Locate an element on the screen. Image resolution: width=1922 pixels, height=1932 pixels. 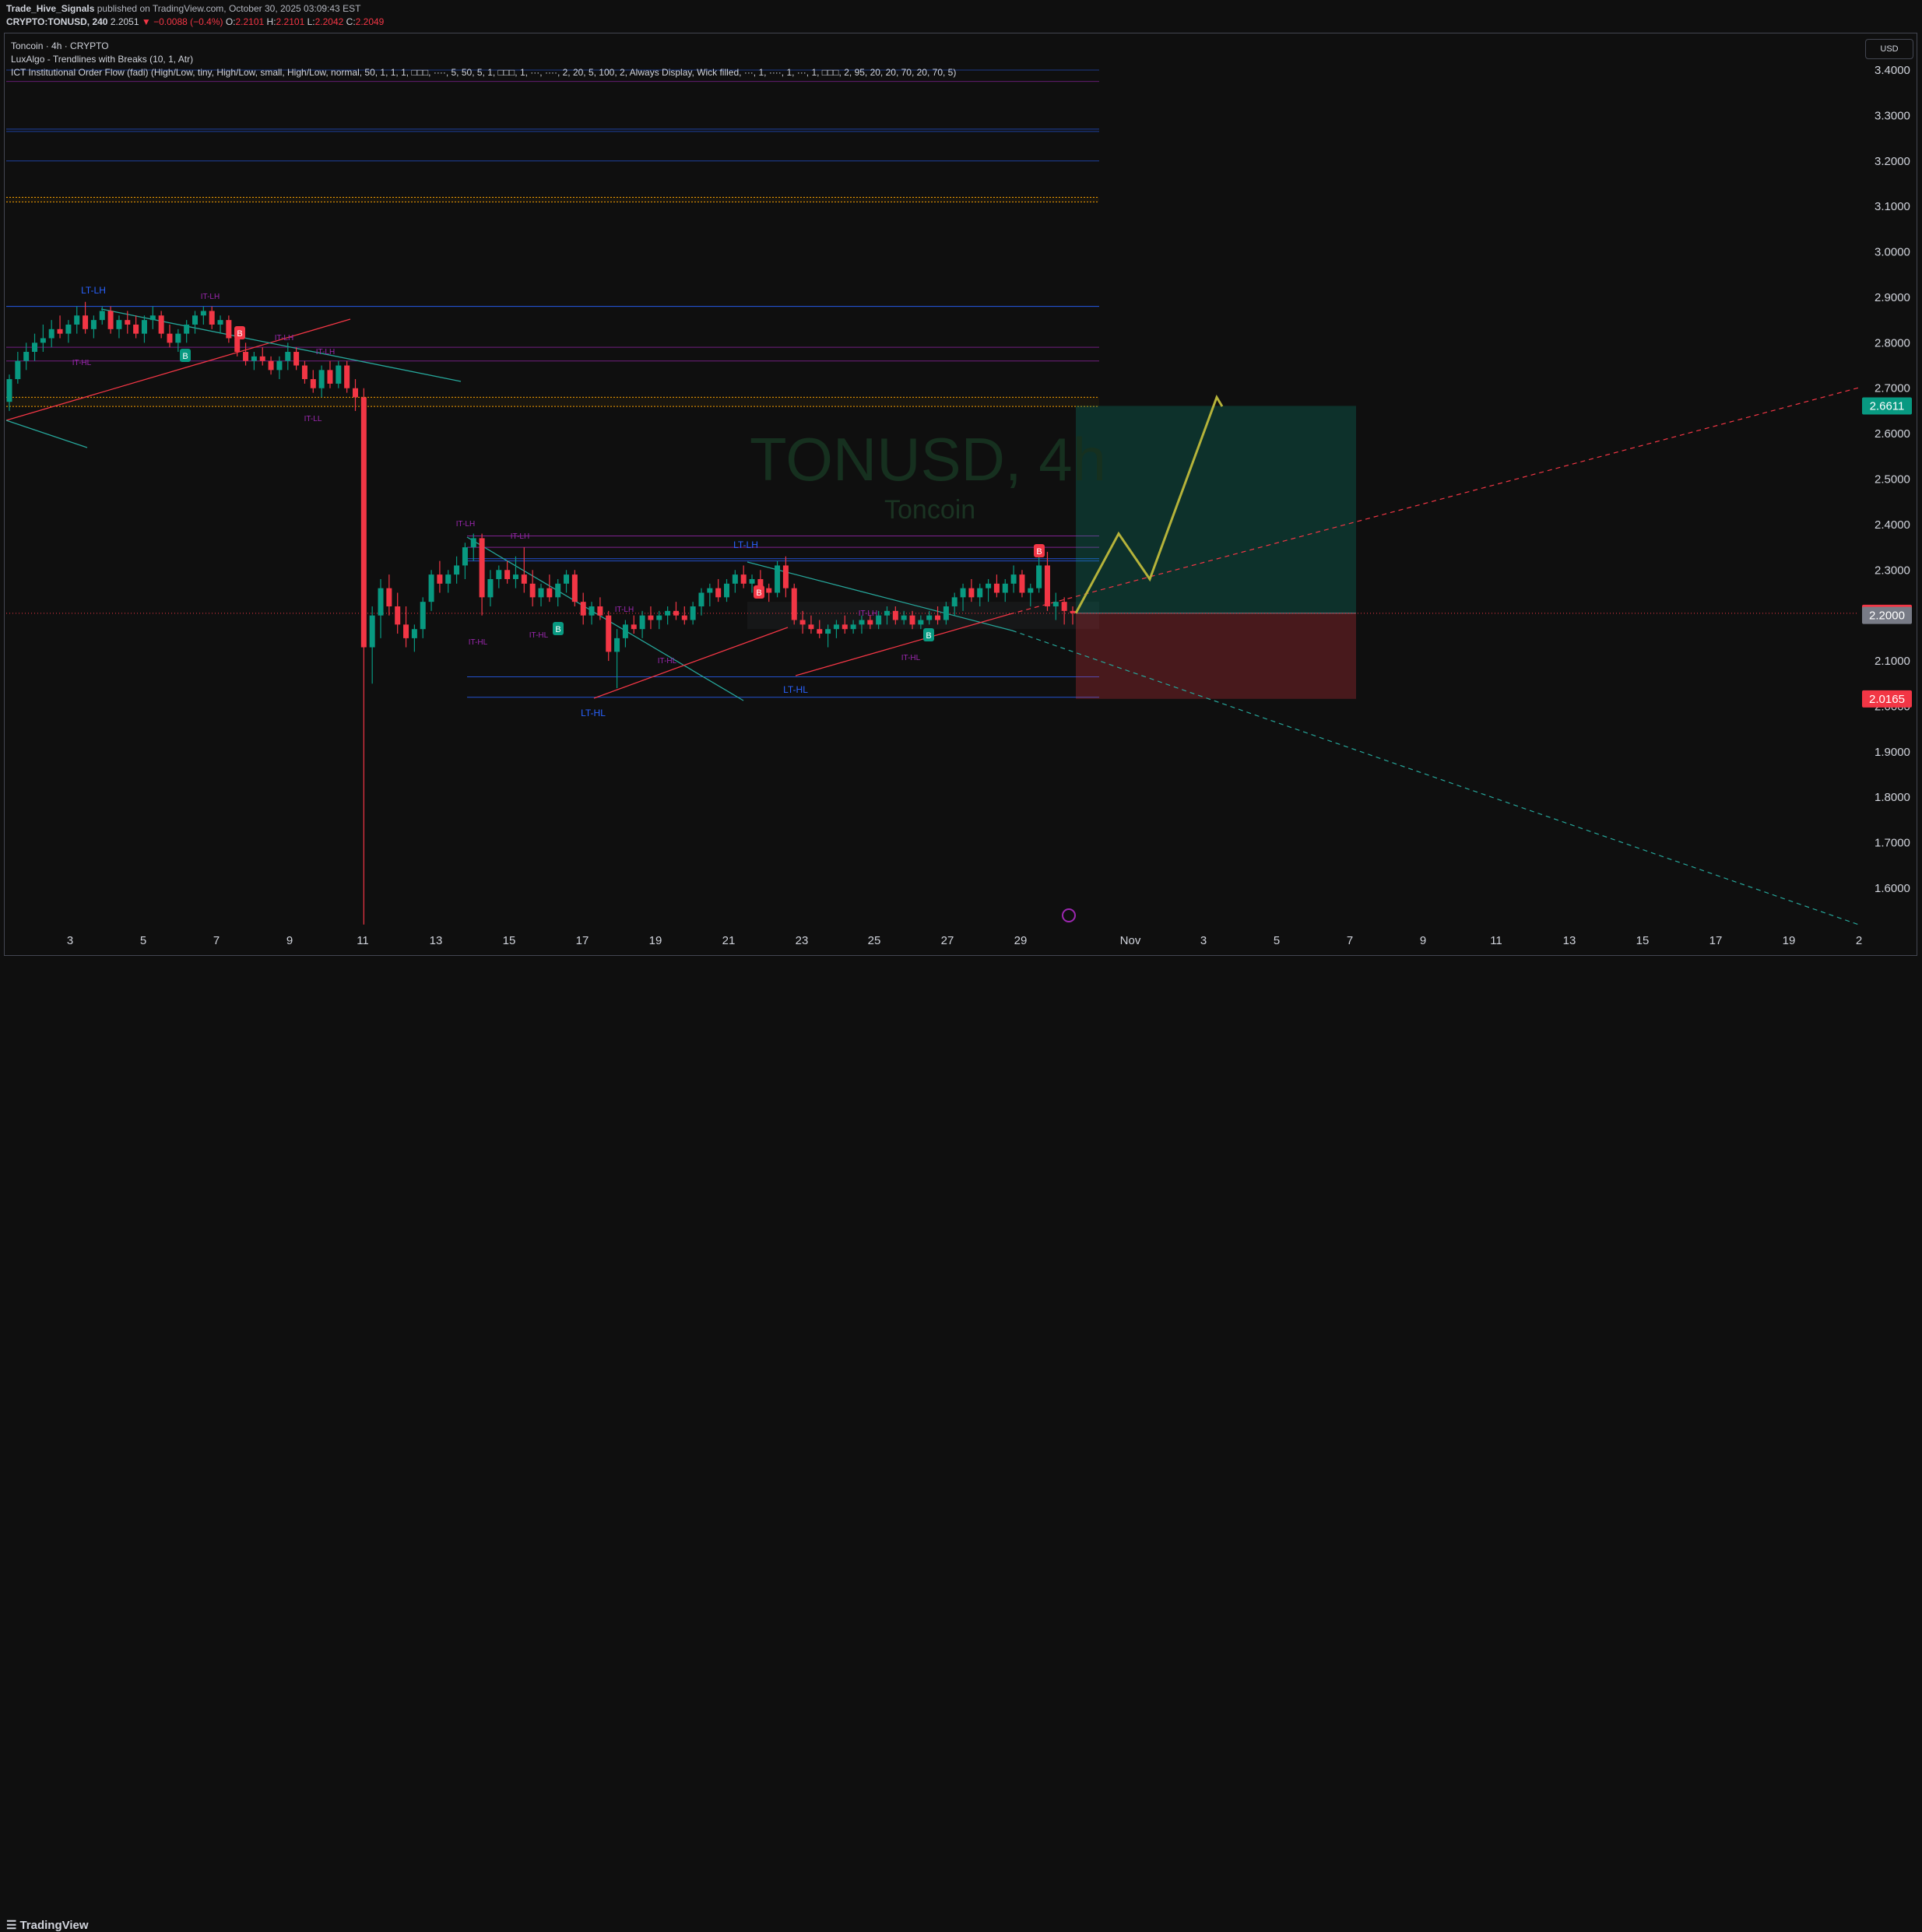
watermark-symbol: TONUSD, 4h is located at coordinates (928, 459).